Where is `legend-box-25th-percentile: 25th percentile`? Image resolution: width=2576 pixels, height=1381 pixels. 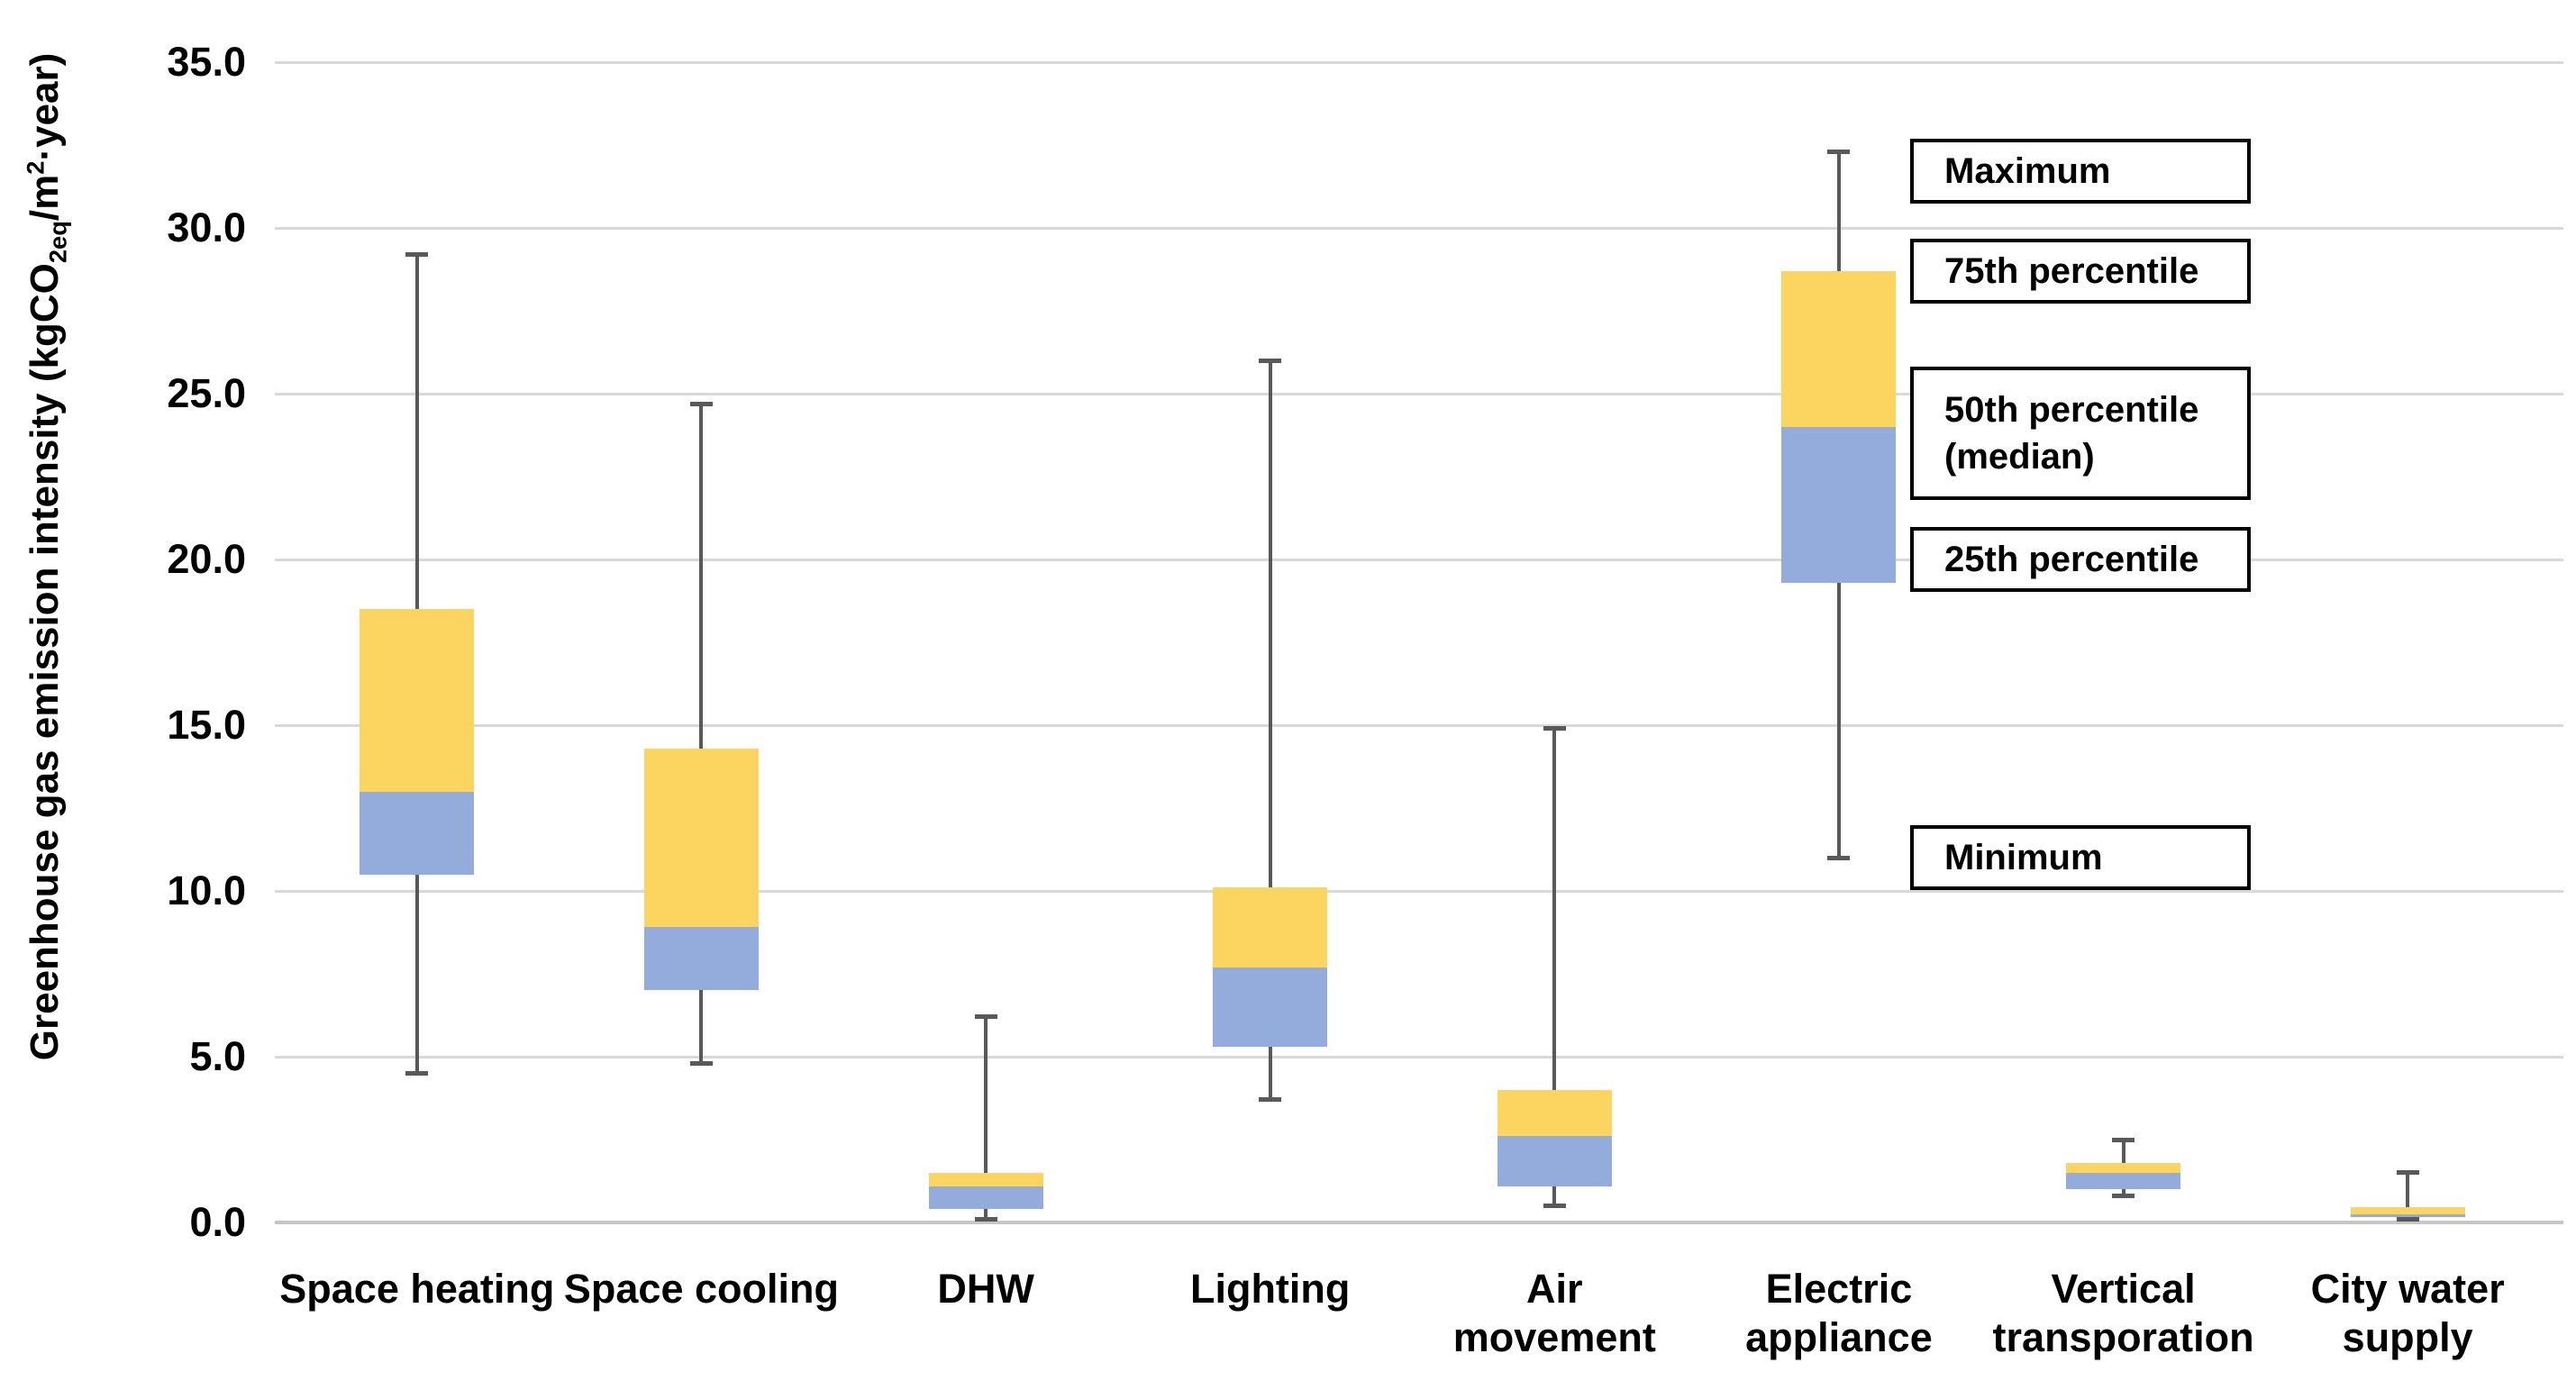
legend-box-25th-percentile: 25th percentile is located at coordinates (2080, 559).